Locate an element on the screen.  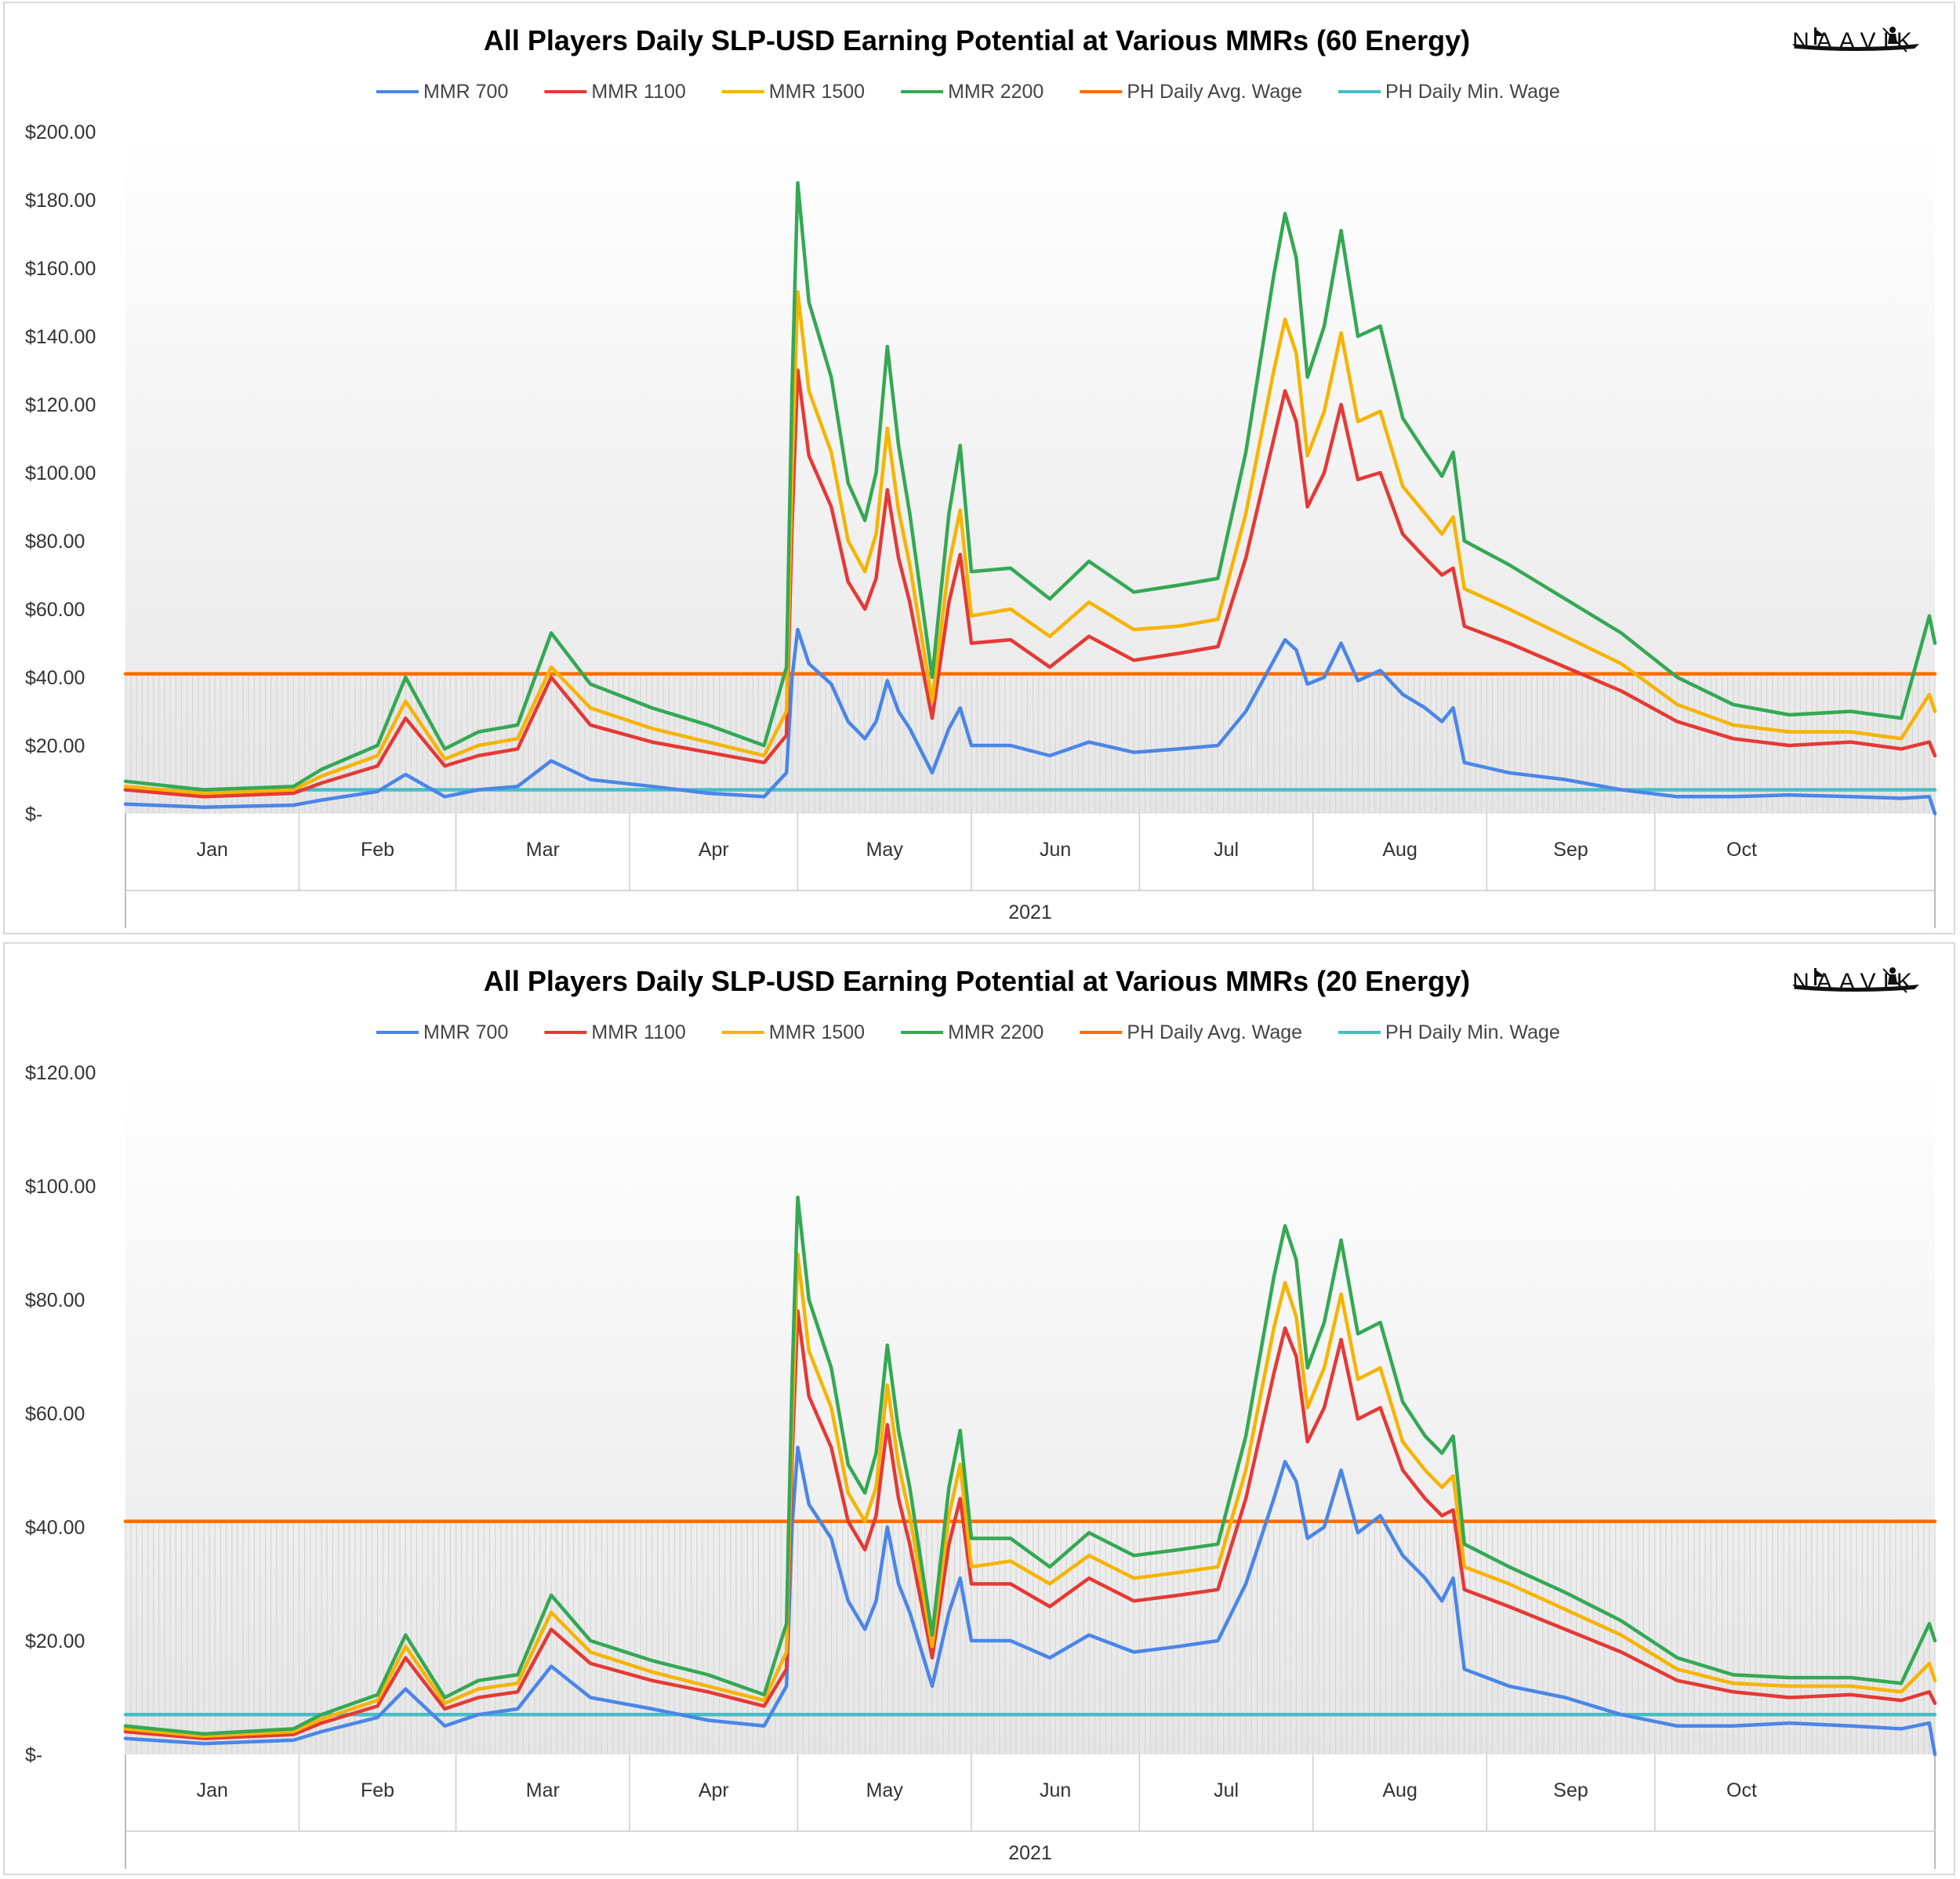
y-tick-label: $180.00 is located at coordinates (61, 201).